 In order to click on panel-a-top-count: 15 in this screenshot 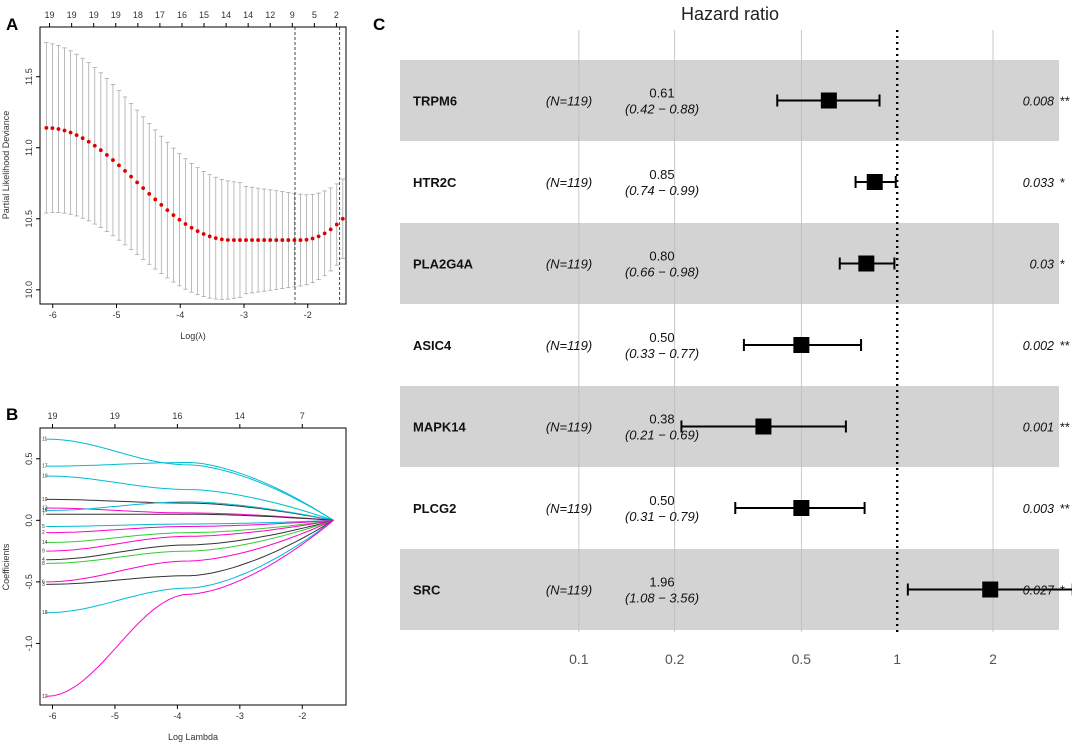, I will do `click(204, 15)`.